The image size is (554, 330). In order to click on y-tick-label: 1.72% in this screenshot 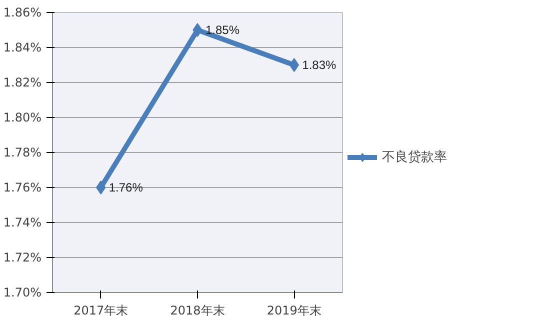, I will do `click(22, 257)`.